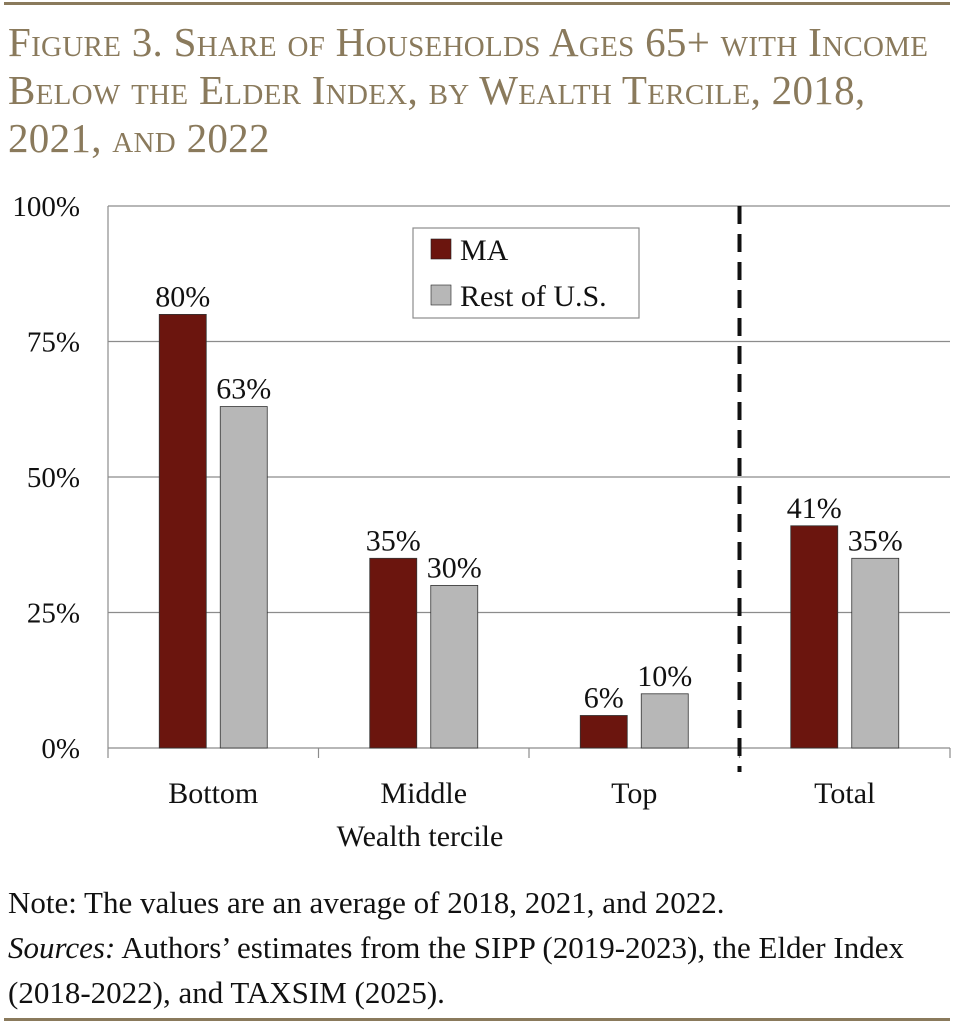  I want to click on legend: MA Rest of U.S., so click(526, 273).